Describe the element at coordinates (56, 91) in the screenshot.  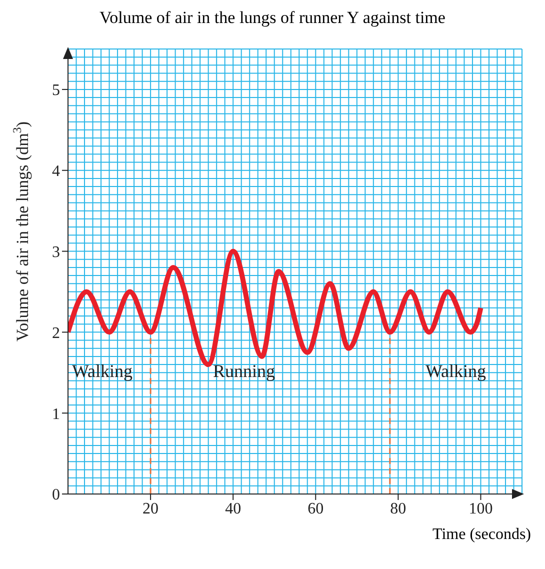
I see `y-tick-label: 5` at that location.